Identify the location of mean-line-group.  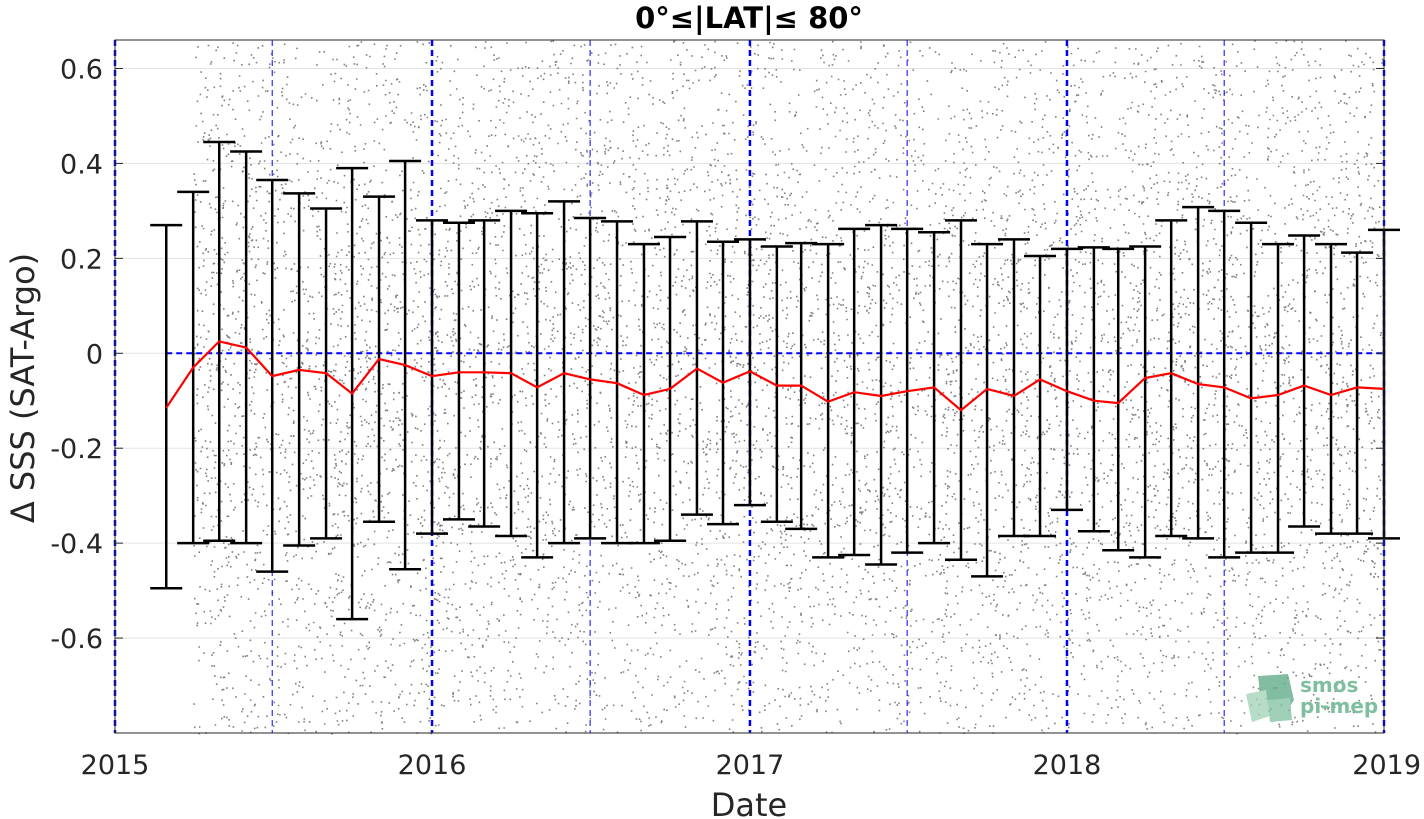
(775, 376).